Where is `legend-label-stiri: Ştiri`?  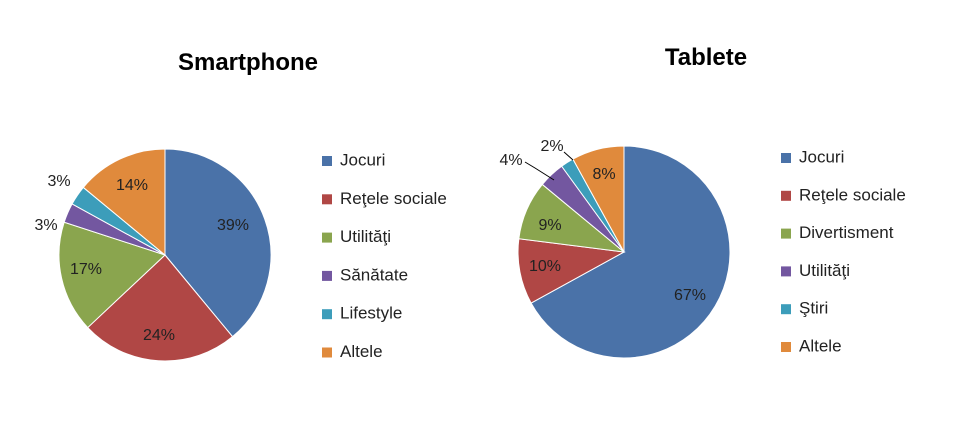
legend-label-stiri: Ştiri is located at coordinates (813, 308).